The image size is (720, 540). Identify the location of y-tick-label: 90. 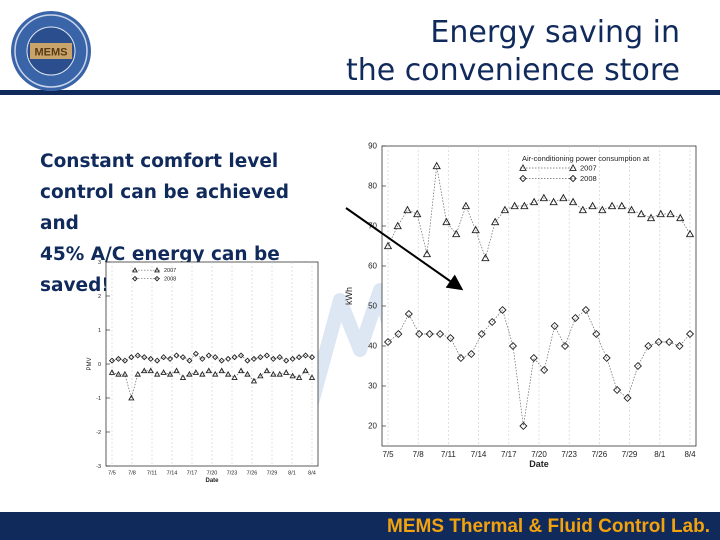
(372, 146).